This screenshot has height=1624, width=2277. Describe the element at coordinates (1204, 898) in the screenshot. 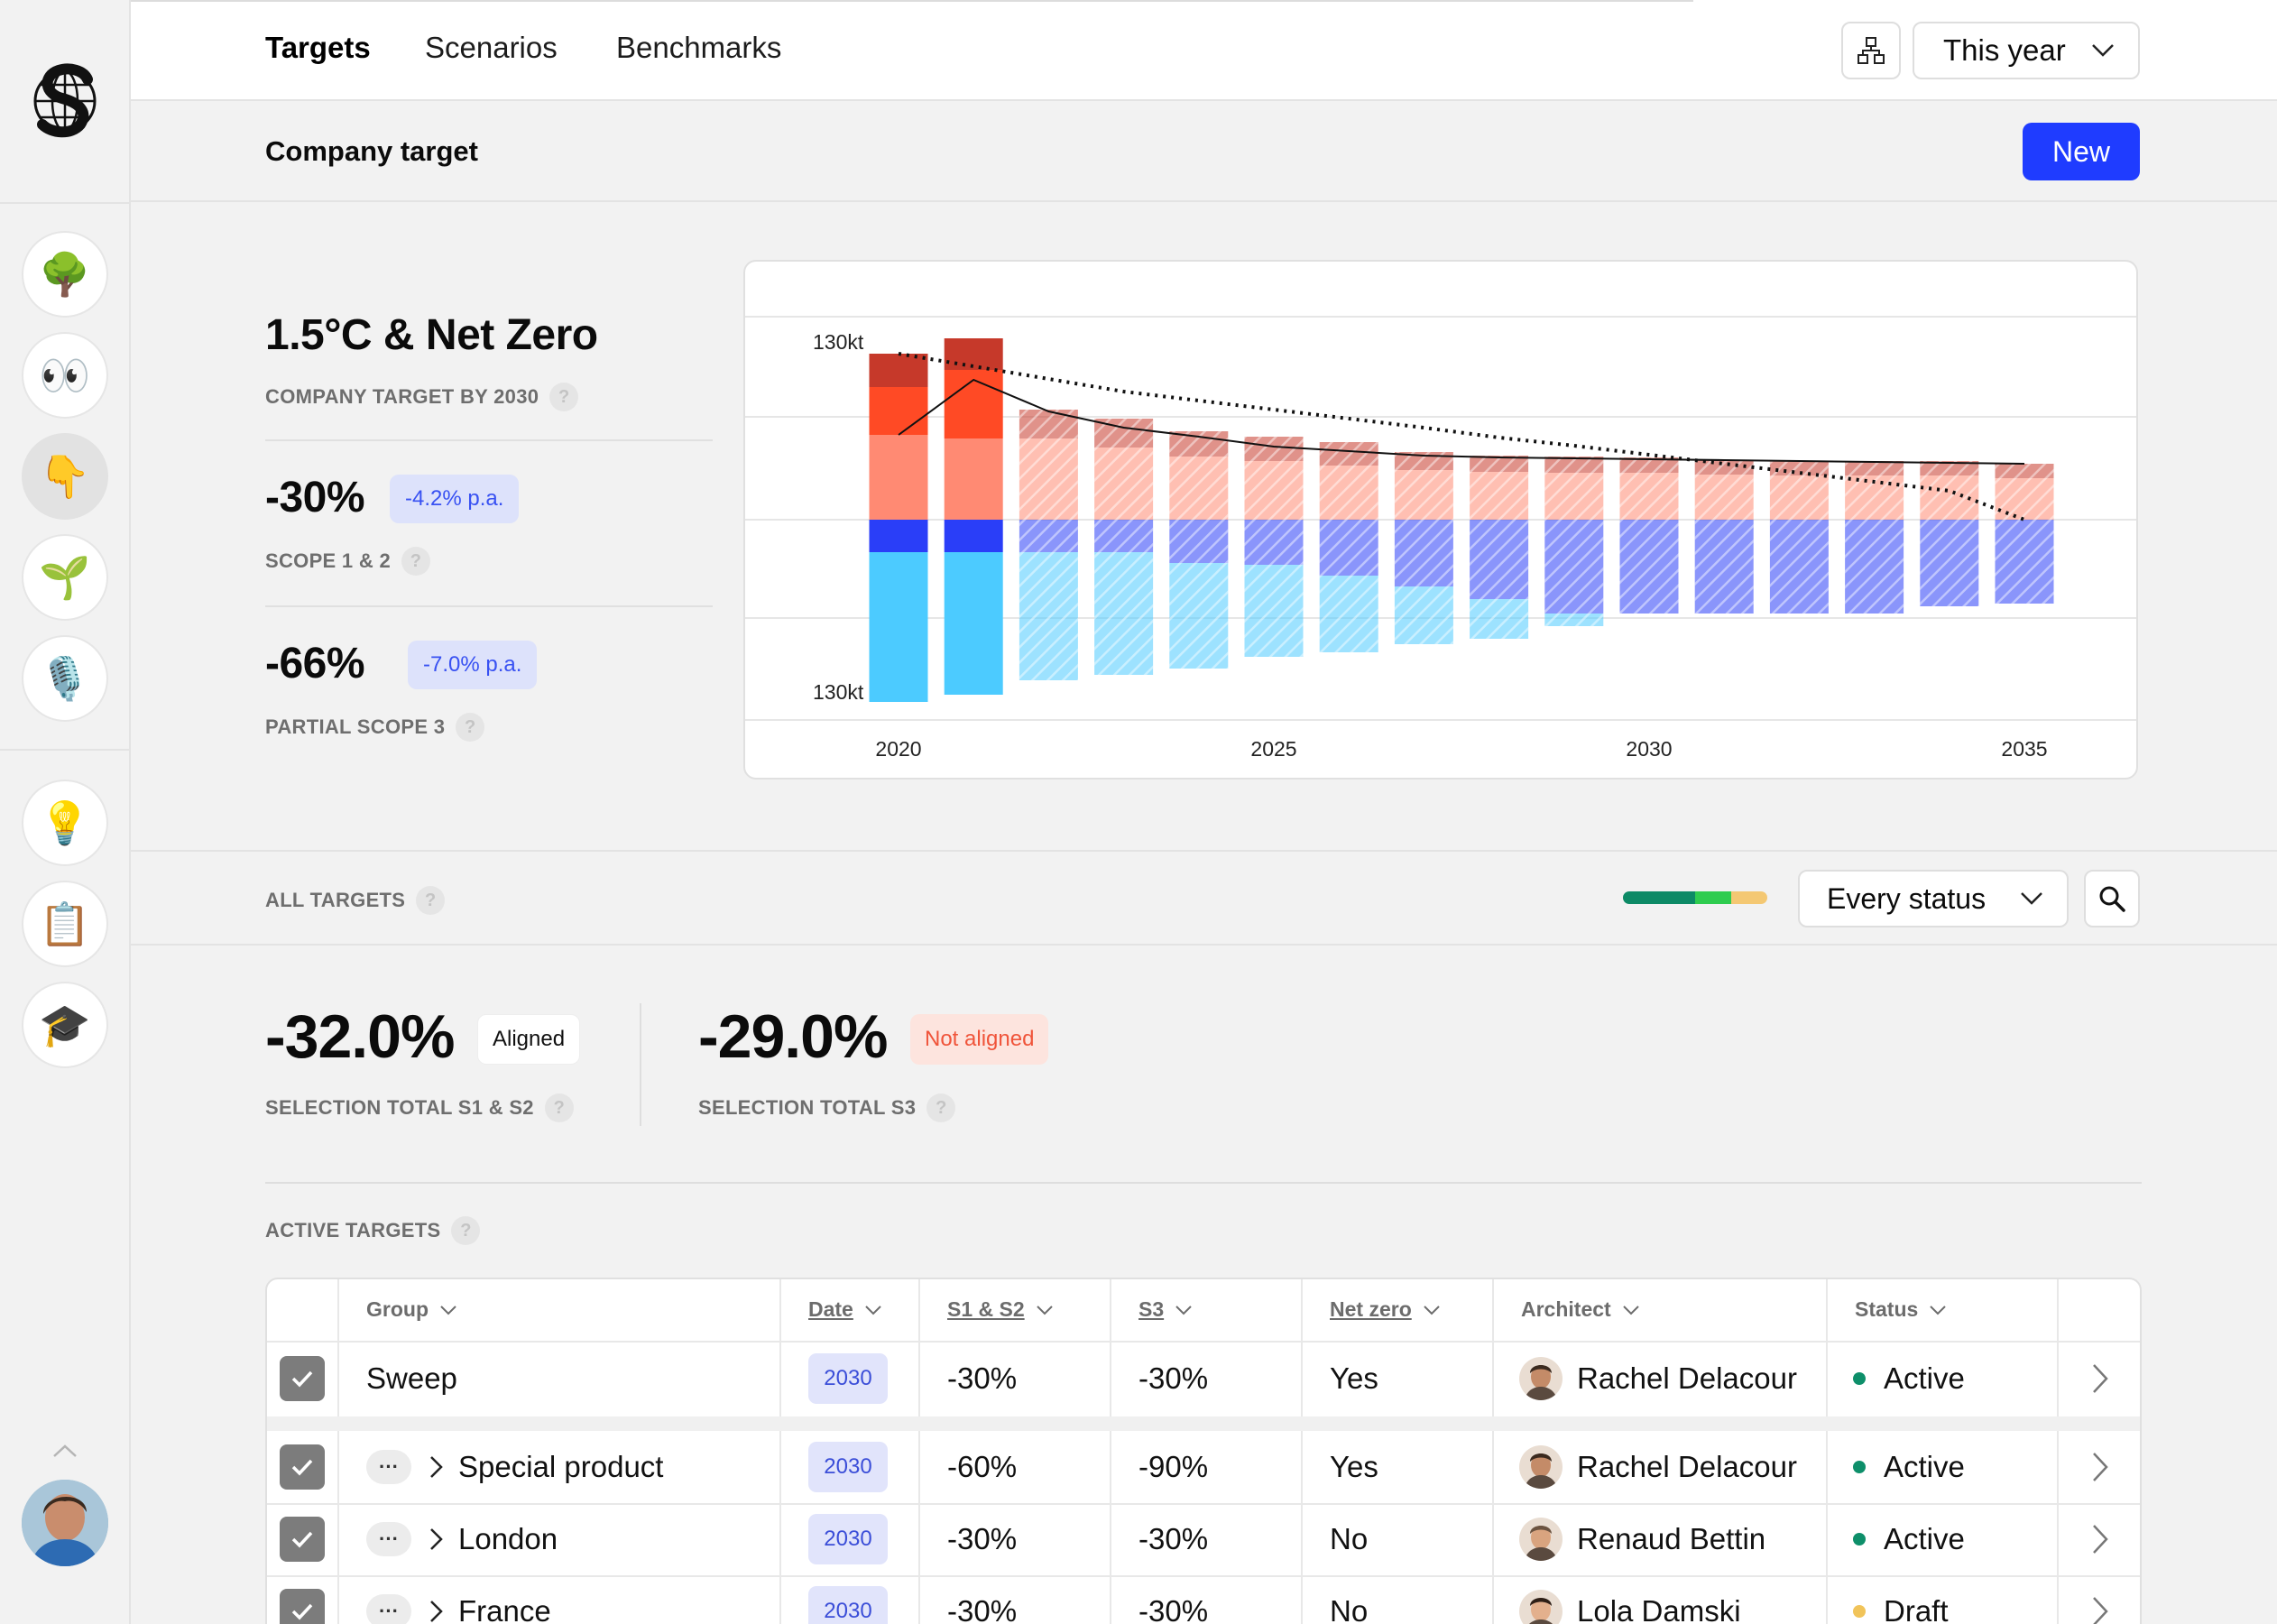

I see `all-targets-bar: ALL TARGETS? Every status` at that location.